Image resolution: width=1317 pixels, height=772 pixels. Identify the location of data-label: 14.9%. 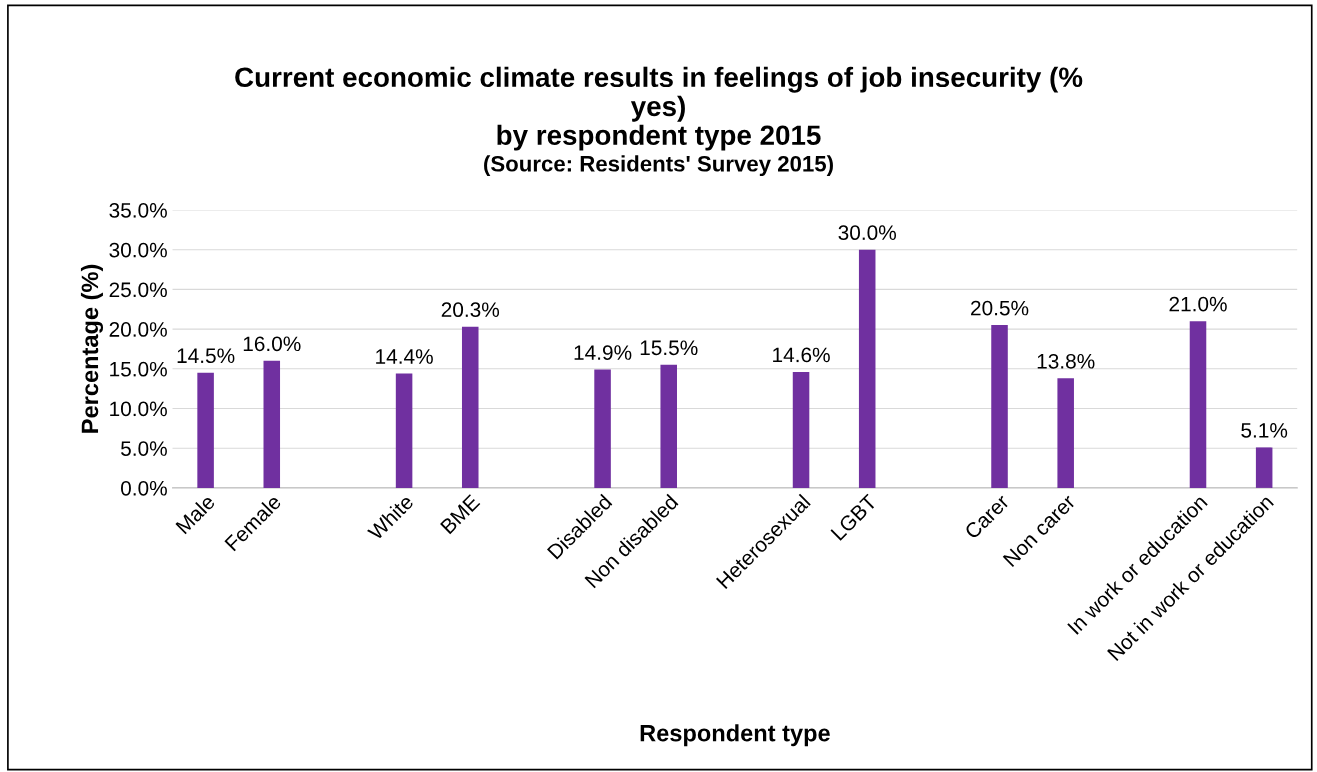
(603, 352).